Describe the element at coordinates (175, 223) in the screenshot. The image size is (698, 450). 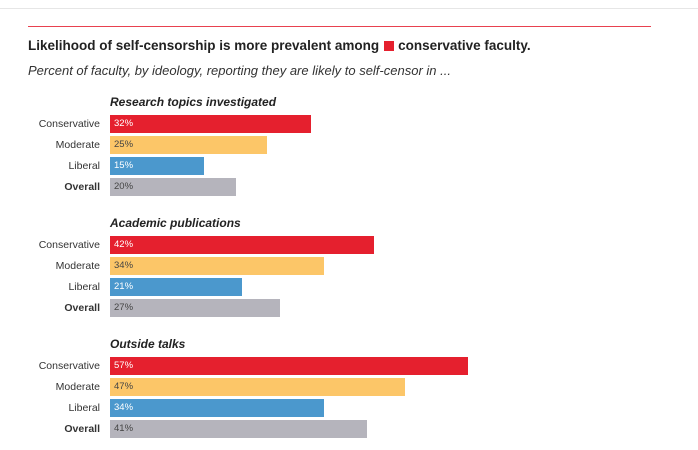
I see `section-title: Academic publications` at that location.